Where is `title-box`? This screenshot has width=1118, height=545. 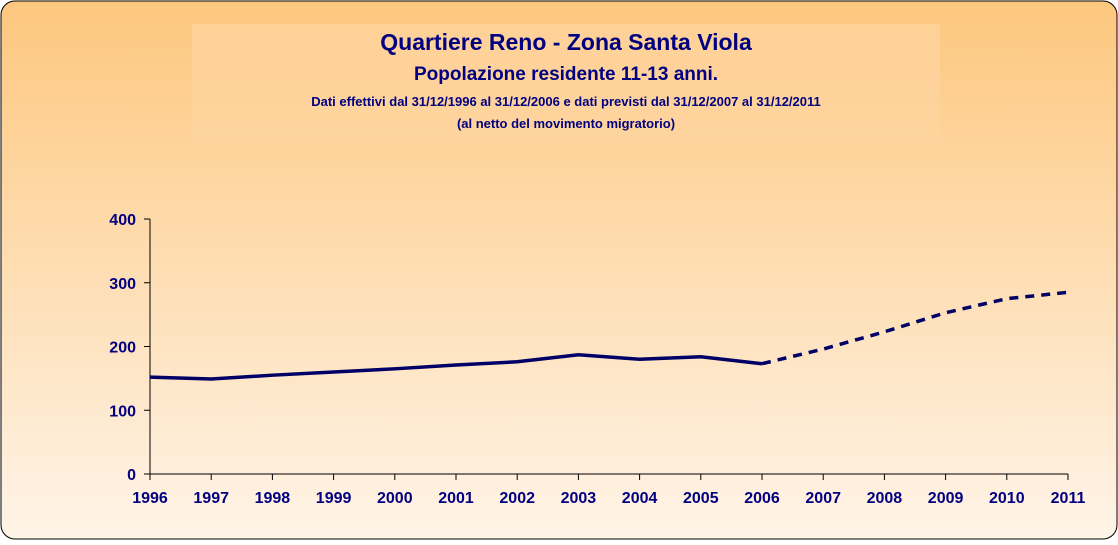 title-box is located at coordinates (566, 83).